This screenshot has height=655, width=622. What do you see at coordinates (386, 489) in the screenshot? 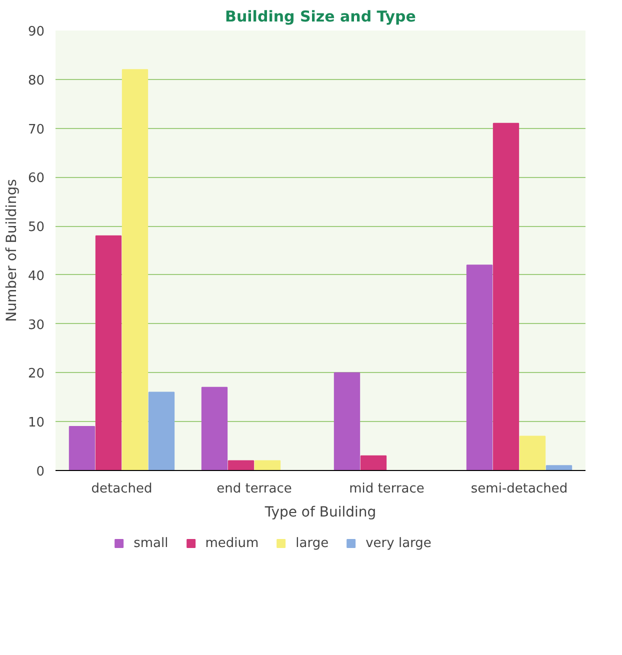
I see `x-tick-label: mid terrace` at bounding box center [386, 489].